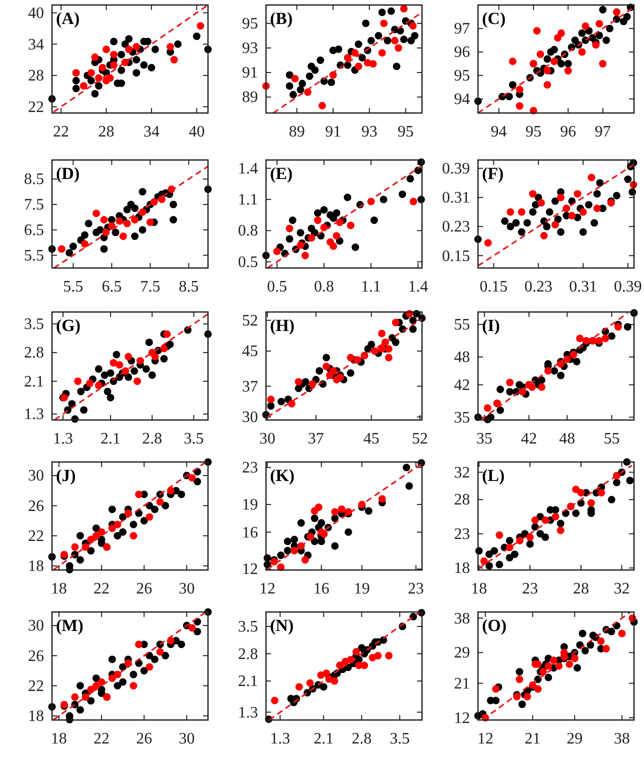 Image resolution: width=644 pixels, height=776 pixels. What do you see at coordinates (418, 287) in the screenshot?
I see `x-tick-label: 1.4` at bounding box center [418, 287].